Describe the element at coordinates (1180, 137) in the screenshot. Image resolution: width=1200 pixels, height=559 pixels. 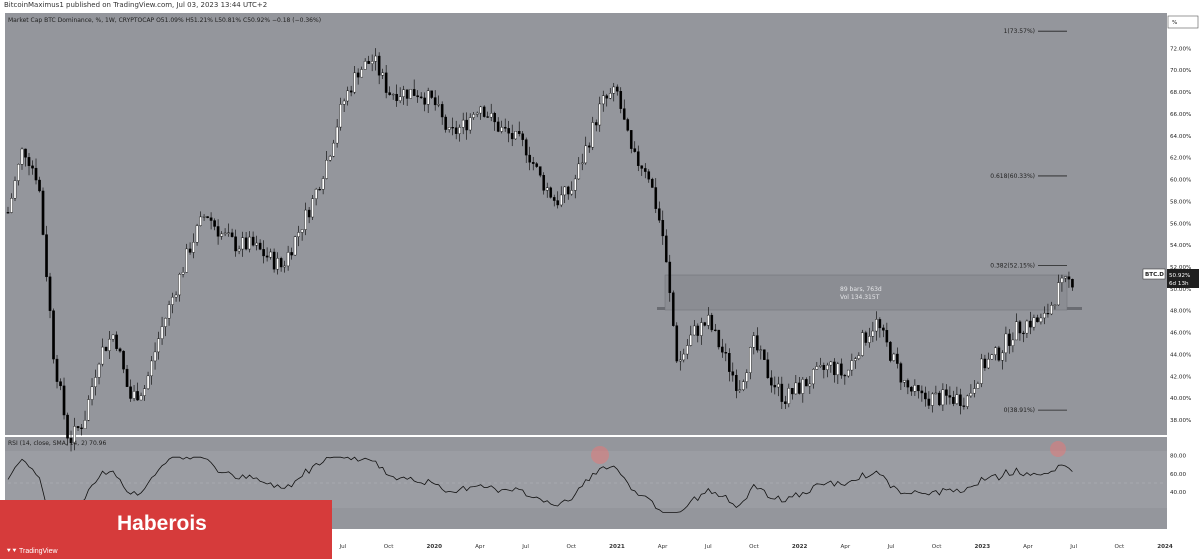
I see `price-tick-label: 64.00%` at that location.